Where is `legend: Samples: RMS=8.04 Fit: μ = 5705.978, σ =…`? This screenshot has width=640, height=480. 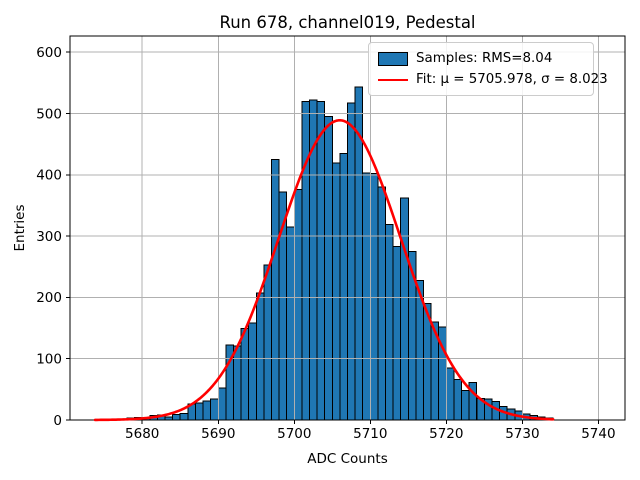 legend: Samples: RMS=8.04 Fit: μ = 5705.978, σ =… is located at coordinates (488, 69).